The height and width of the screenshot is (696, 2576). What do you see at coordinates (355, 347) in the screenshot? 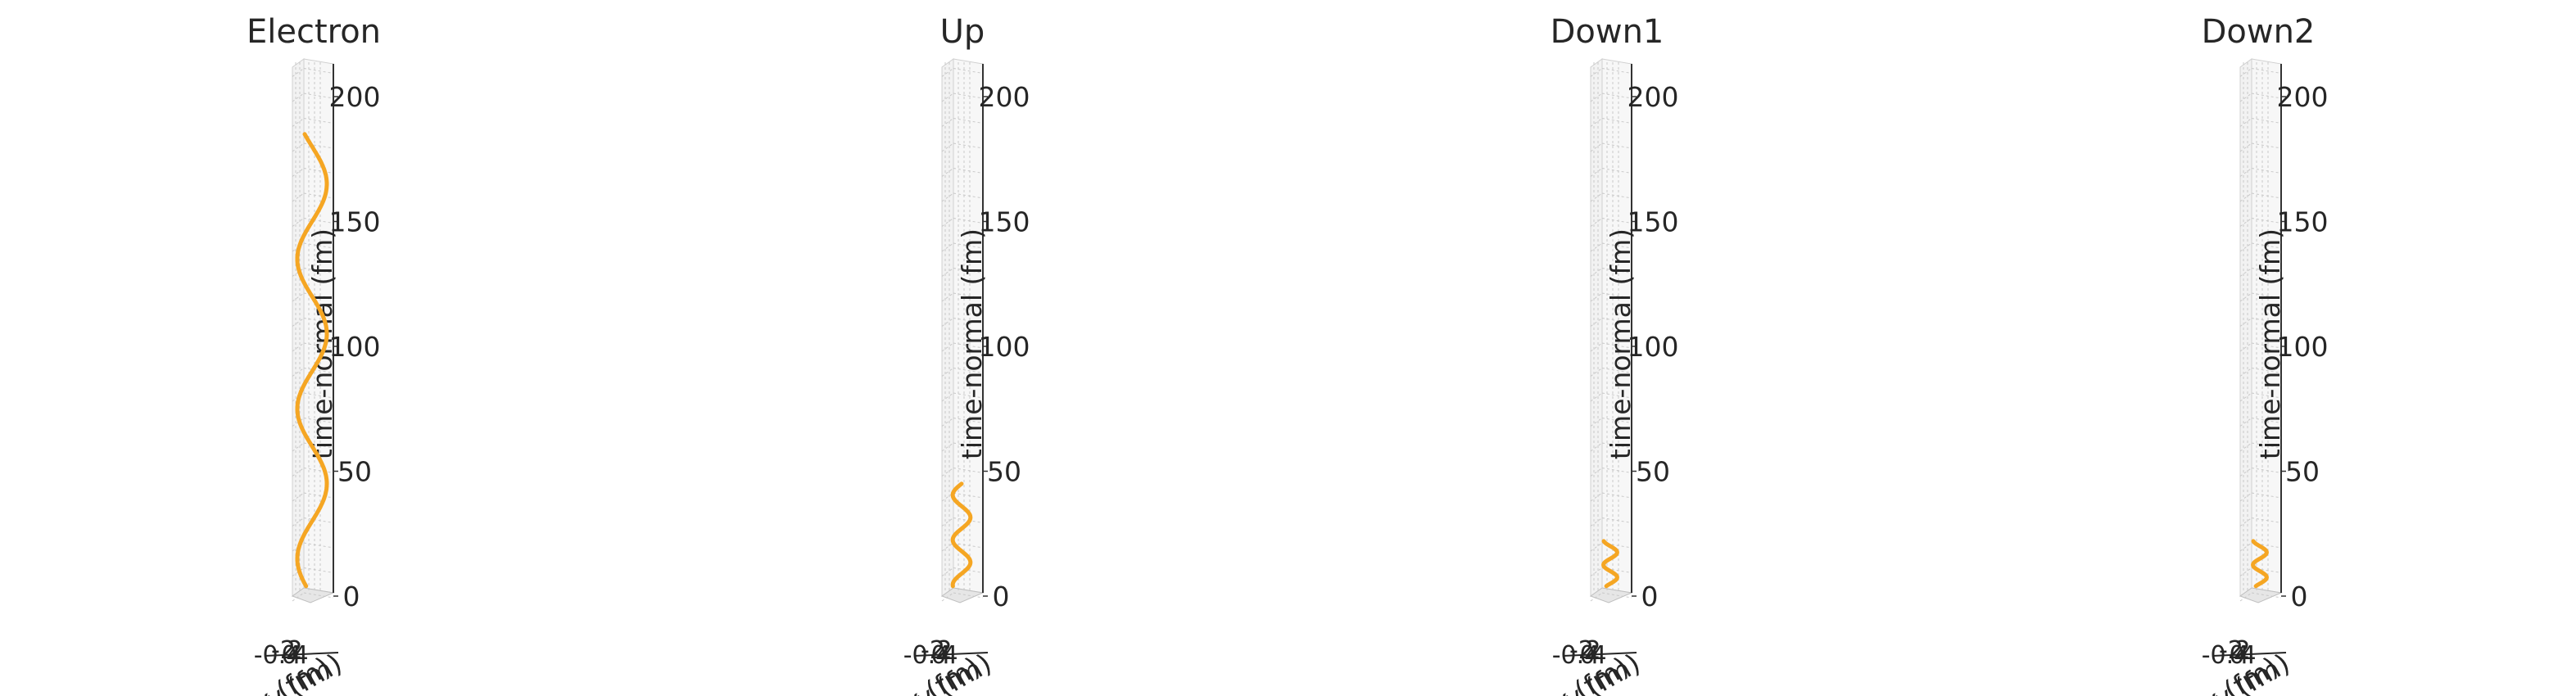
I see `z-tick-label: 100` at bounding box center [355, 347].